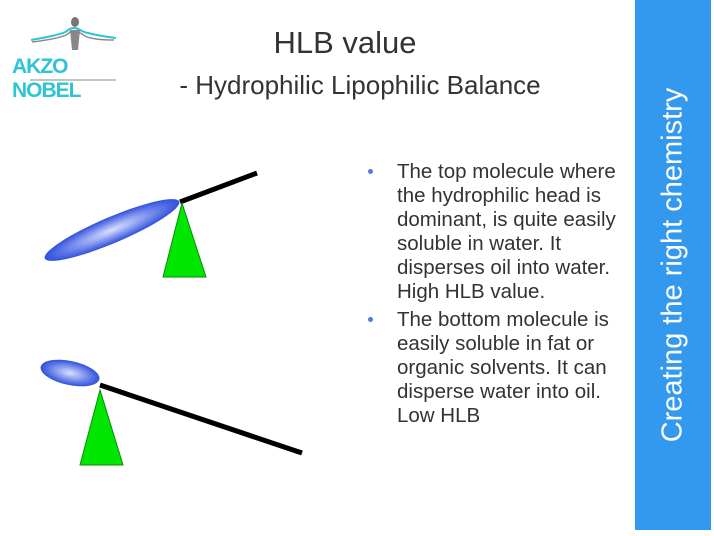  Describe the element at coordinates (218, 187) in the screenshot. I see `top-tail` at that location.